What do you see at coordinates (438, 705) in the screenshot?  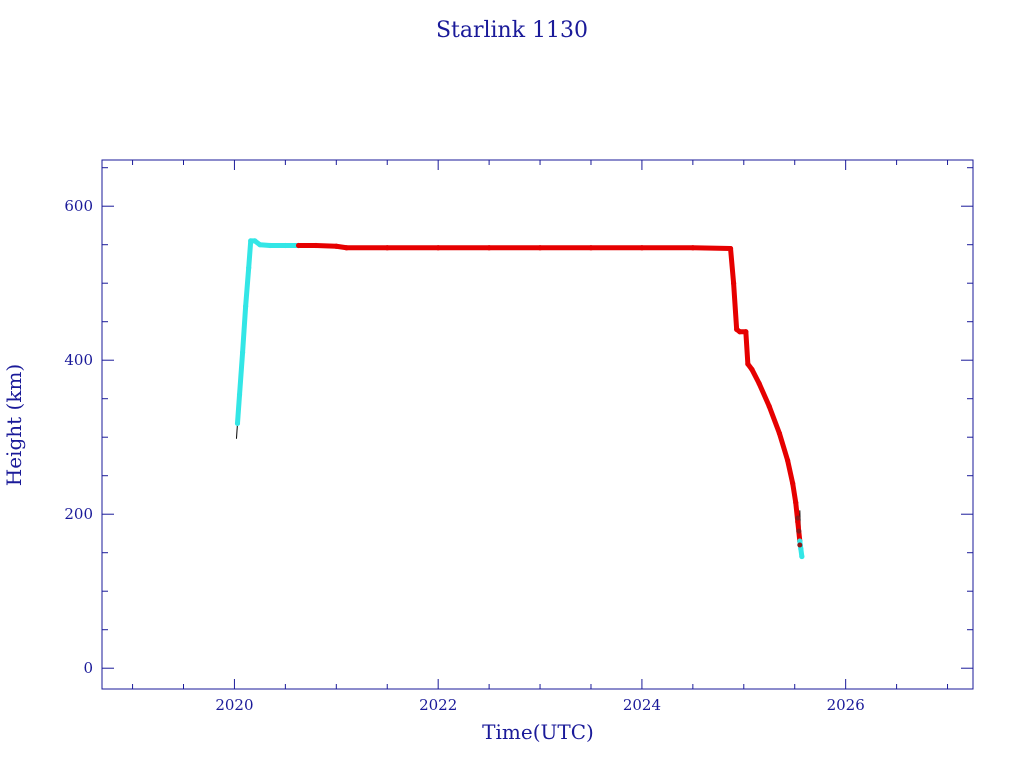 I see `x-tick-label: 2022` at bounding box center [438, 705].